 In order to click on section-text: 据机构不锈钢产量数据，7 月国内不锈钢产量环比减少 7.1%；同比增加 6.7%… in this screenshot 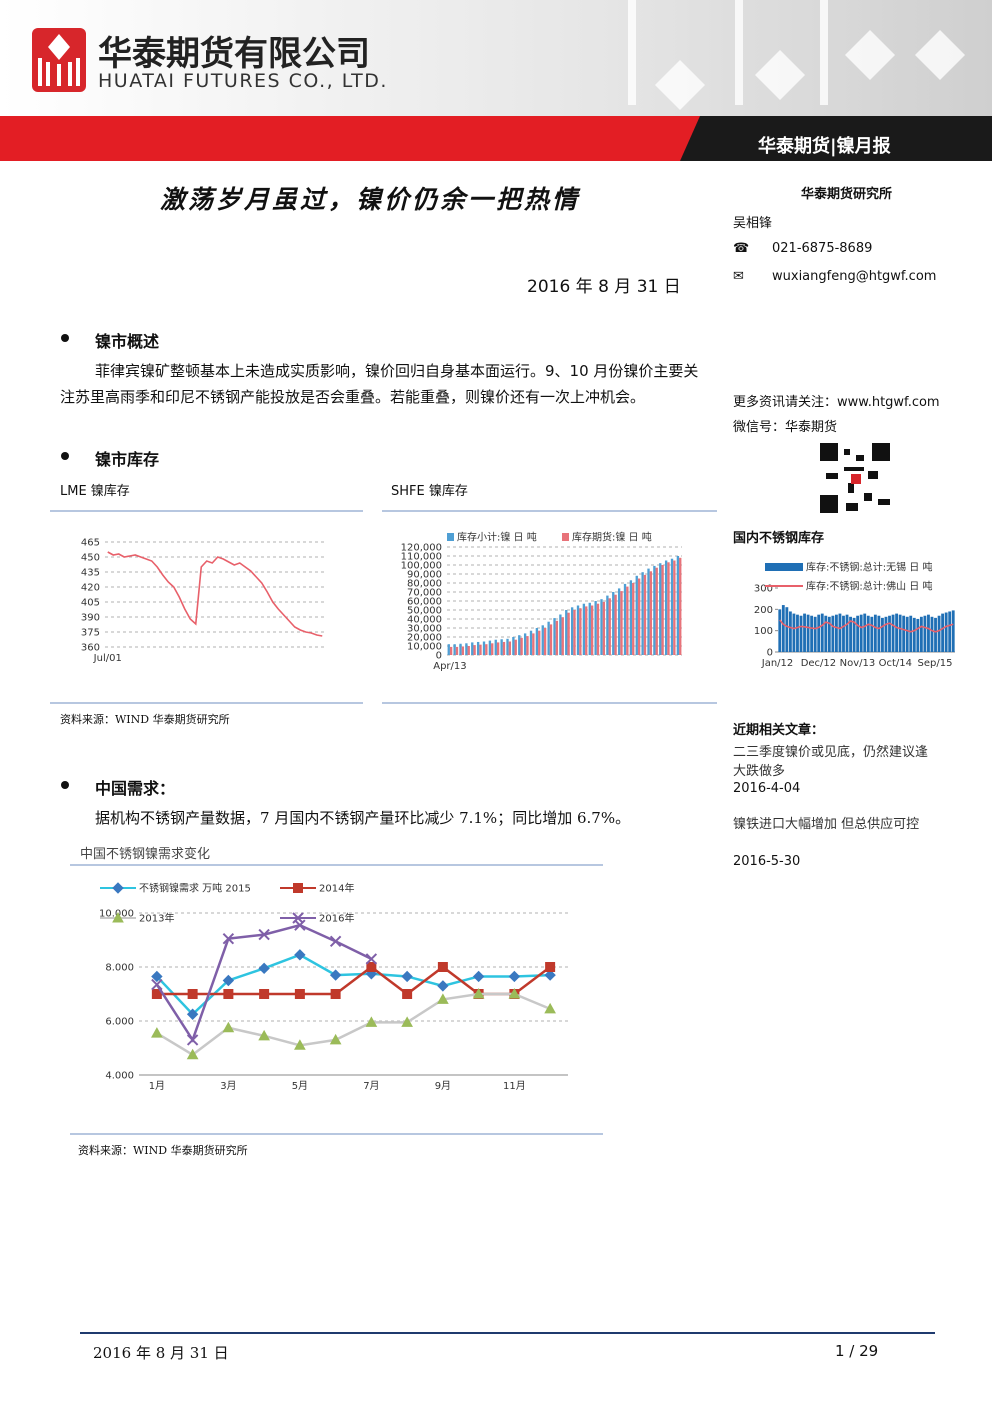, I will do `click(363, 818)`.